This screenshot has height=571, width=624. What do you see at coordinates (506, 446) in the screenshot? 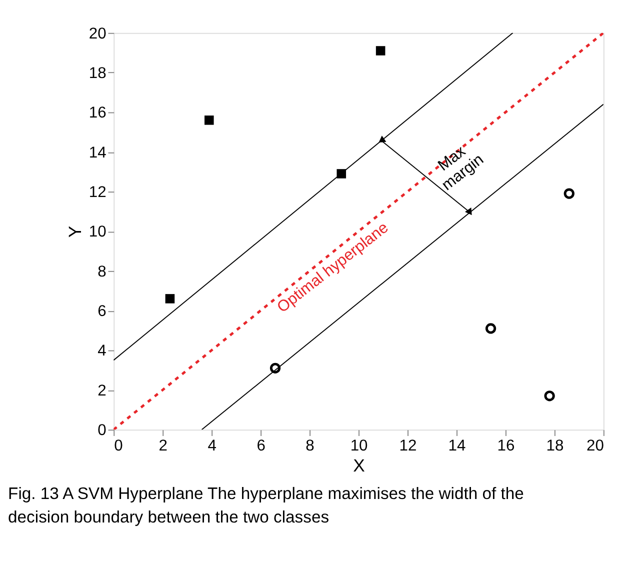
I see `x-tick-label: 16` at bounding box center [506, 446].